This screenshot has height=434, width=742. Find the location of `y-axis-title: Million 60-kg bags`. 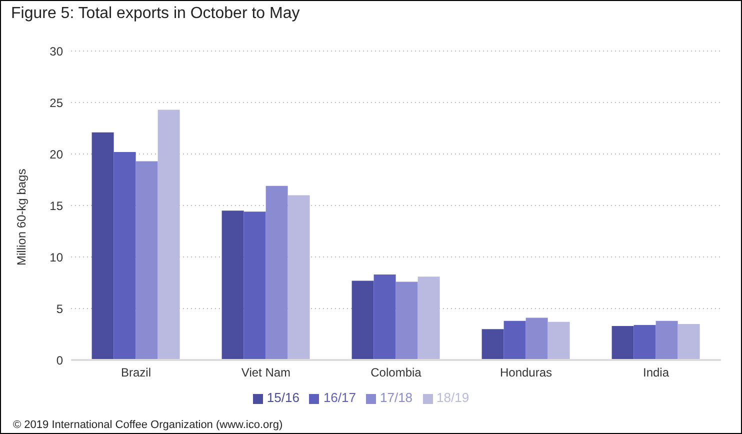

y-axis-title: Million 60-kg bags is located at coordinates (21, 217).